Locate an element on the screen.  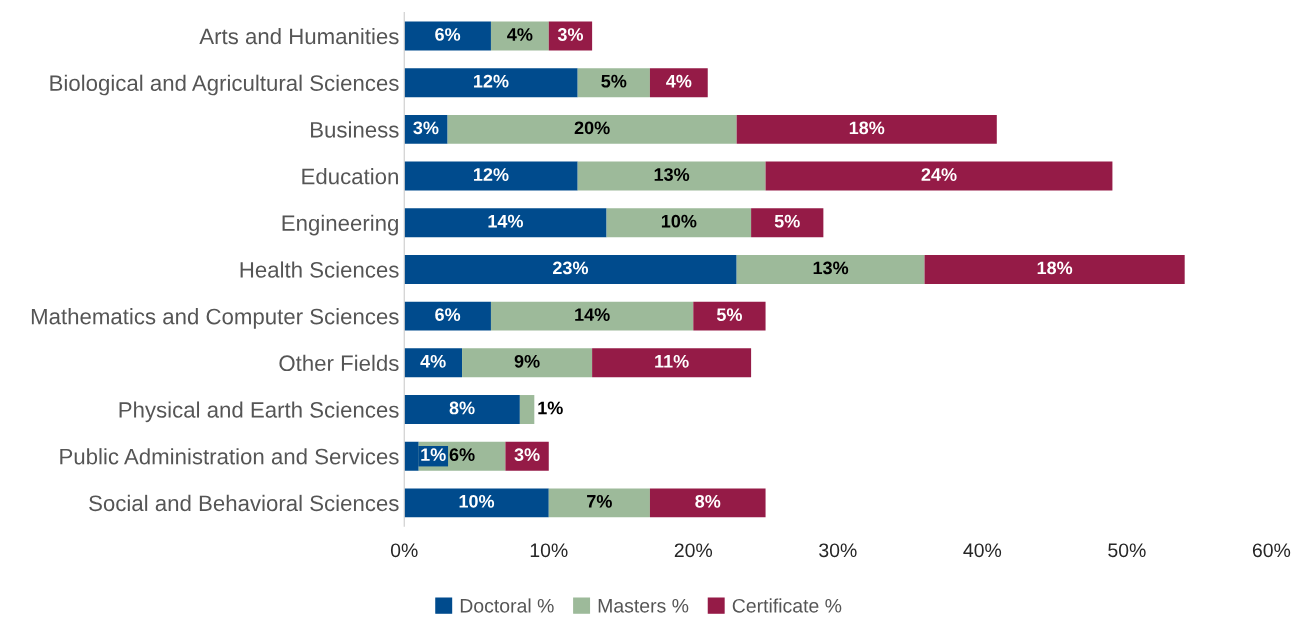
data-label: 11% is located at coordinates (672, 361).